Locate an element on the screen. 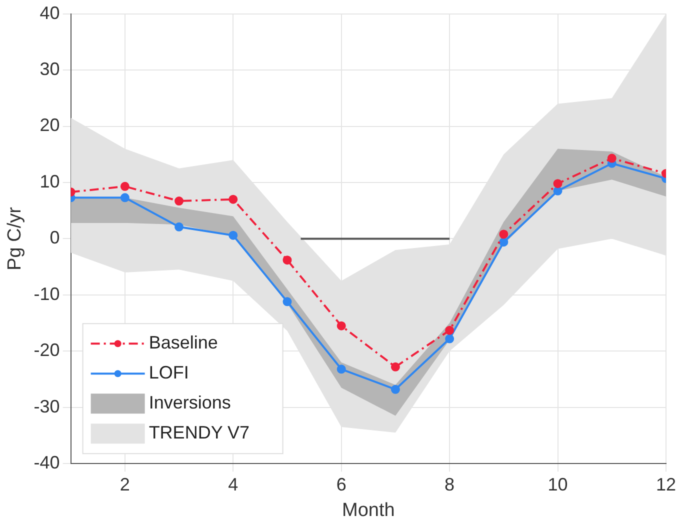 This screenshot has width=679, height=530. y-tick-label: -10 is located at coordinates (47, 294).